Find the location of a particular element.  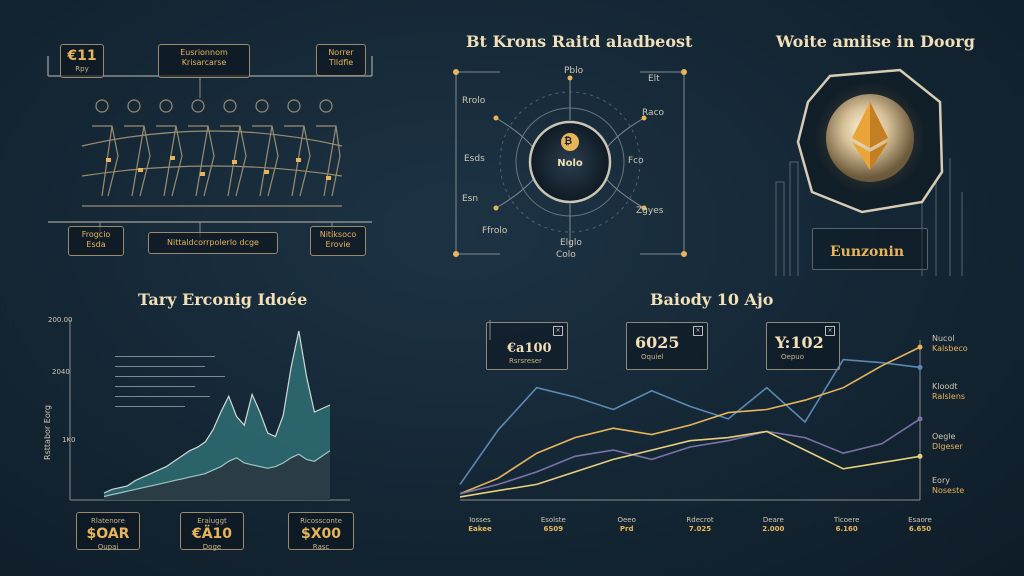

bottom-box-left: Frogcio Esda is located at coordinates (96, 241).